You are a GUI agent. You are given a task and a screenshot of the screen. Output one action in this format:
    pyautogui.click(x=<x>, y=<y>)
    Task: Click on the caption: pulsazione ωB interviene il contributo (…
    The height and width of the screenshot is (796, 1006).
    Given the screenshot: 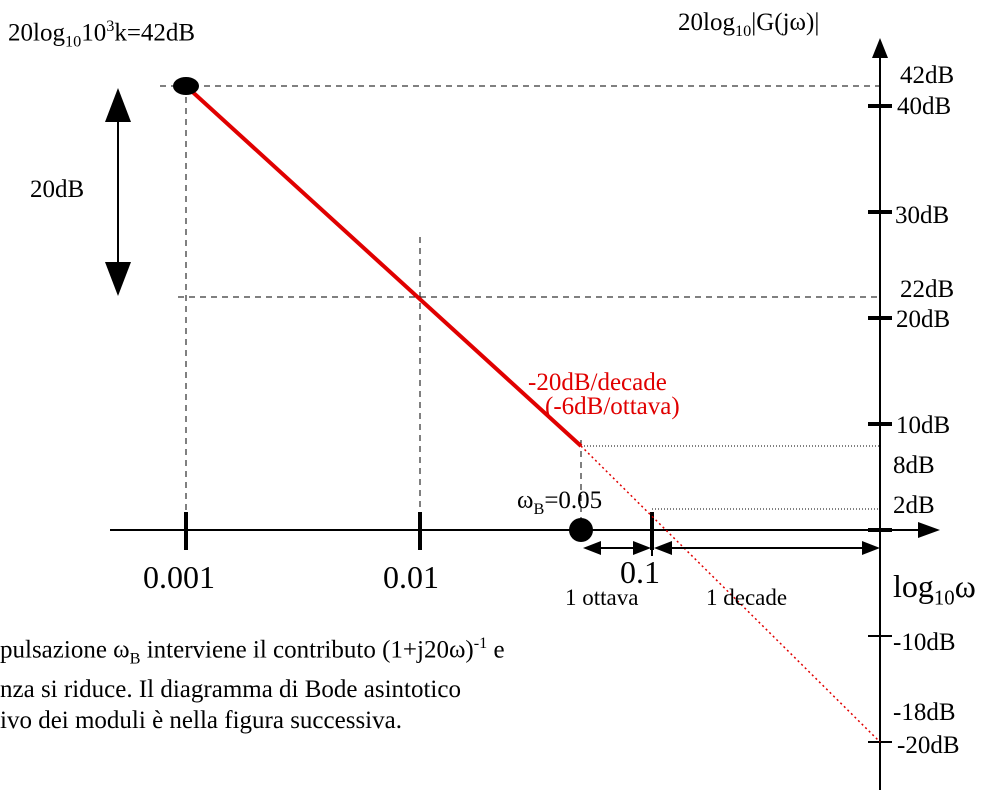 What is the action you would take?
    pyautogui.click(x=395, y=682)
    